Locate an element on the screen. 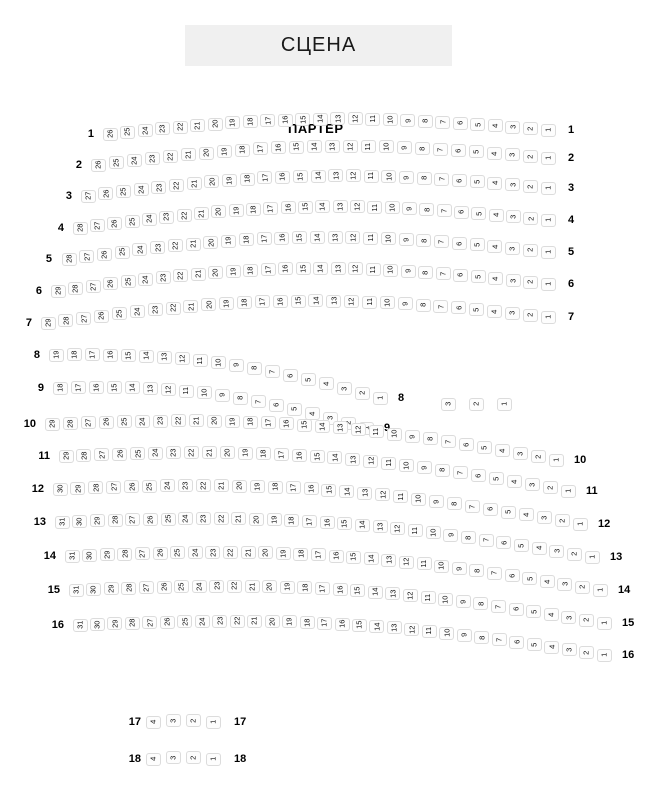 The height and width of the screenshot is (800, 650). seat: 30 is located at coordinates (60, 489).